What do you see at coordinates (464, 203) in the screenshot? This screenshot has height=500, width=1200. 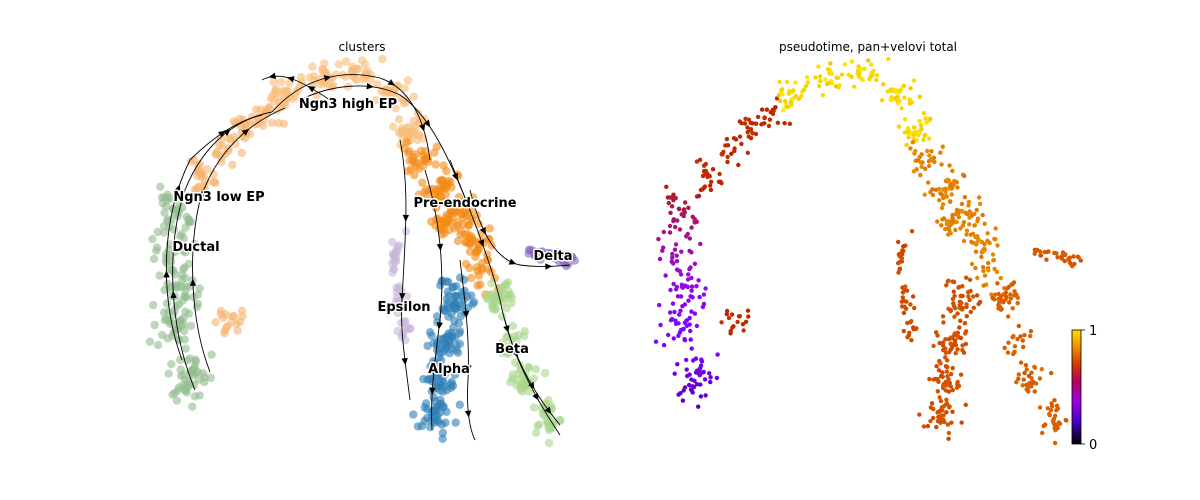 I see `cluster-label-pre-endocrine: Pre-endocrine` at bounding box center [464, 203].